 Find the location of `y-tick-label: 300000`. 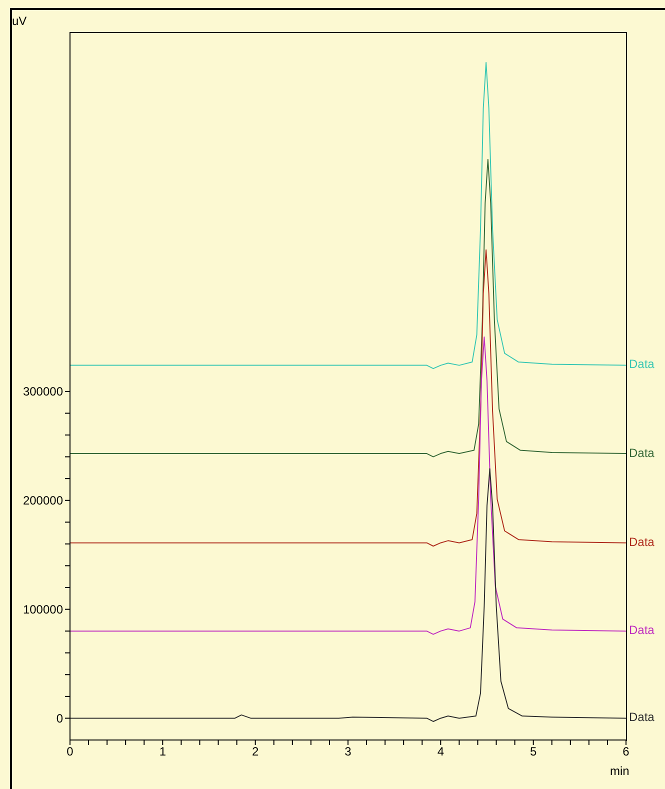

y-tick-label: 300000 is located at coordinates (43, 391).